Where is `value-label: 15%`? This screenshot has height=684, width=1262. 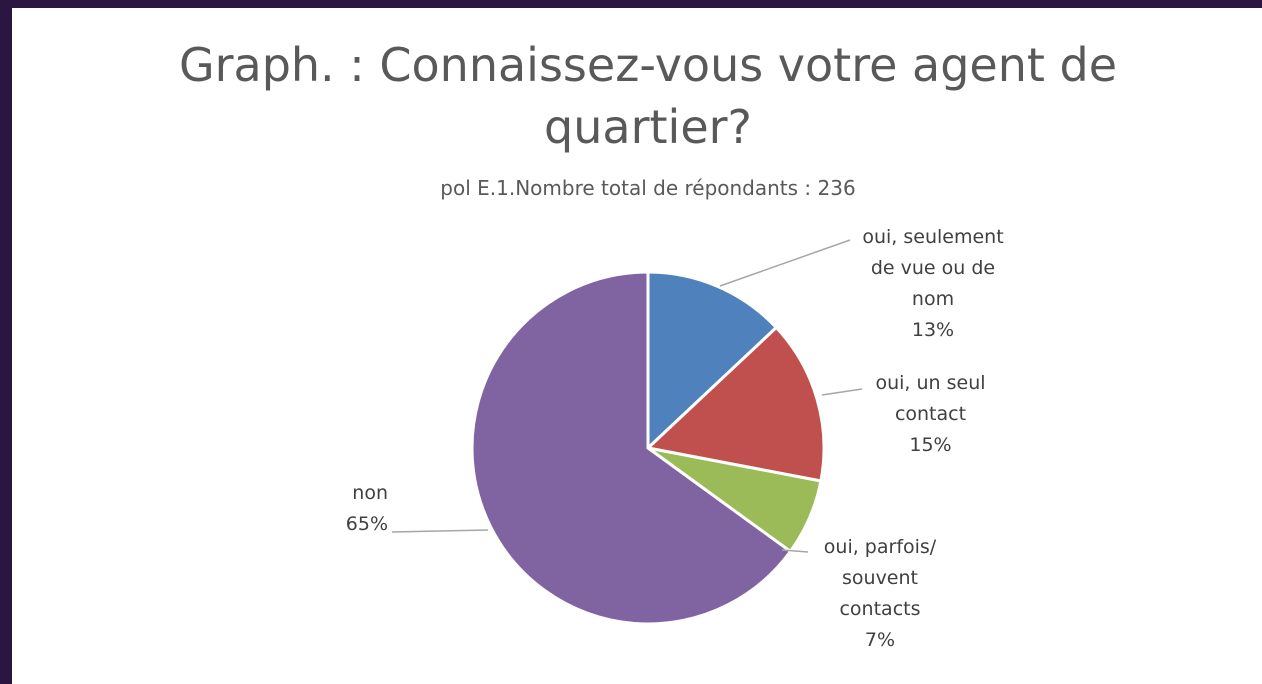 value-label: 15% is located at coordinates (930, 445).